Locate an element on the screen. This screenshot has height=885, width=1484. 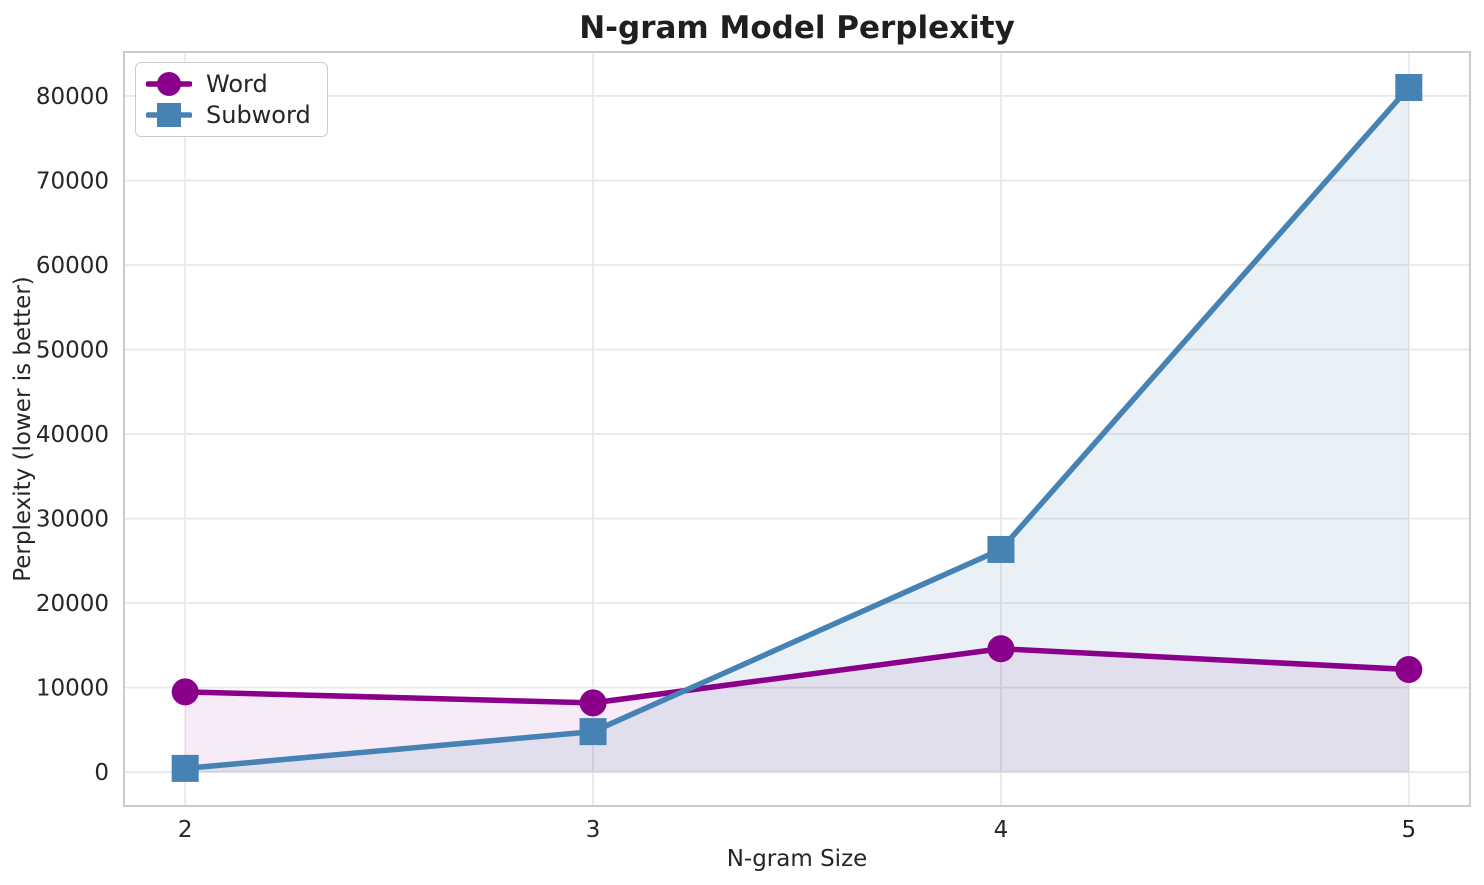
x-axis-label: N-gram Size is located at coordinates (797, 859).